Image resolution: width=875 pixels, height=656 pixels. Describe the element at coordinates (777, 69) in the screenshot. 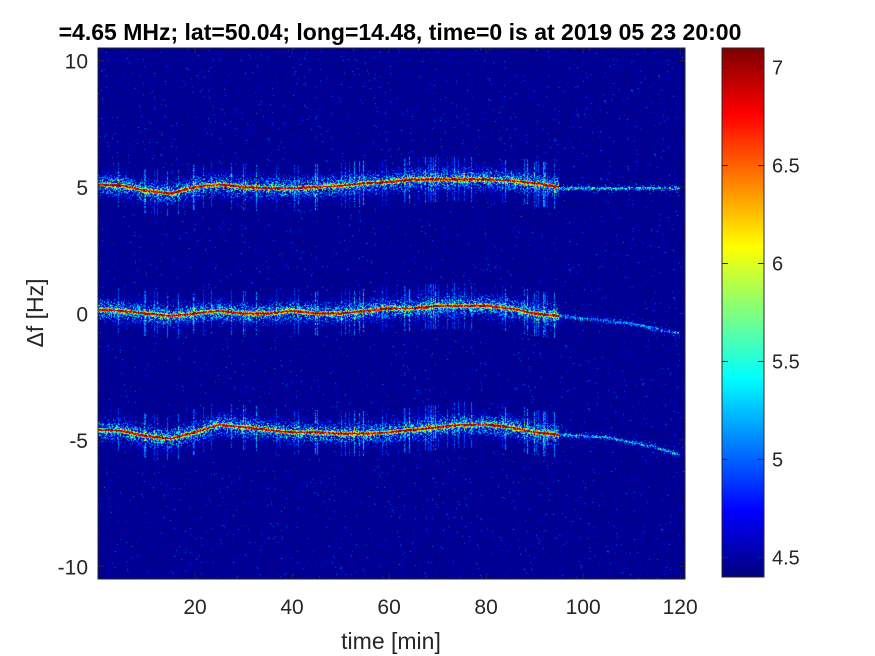

I see `colorbar-tick-label: 7` at that location.